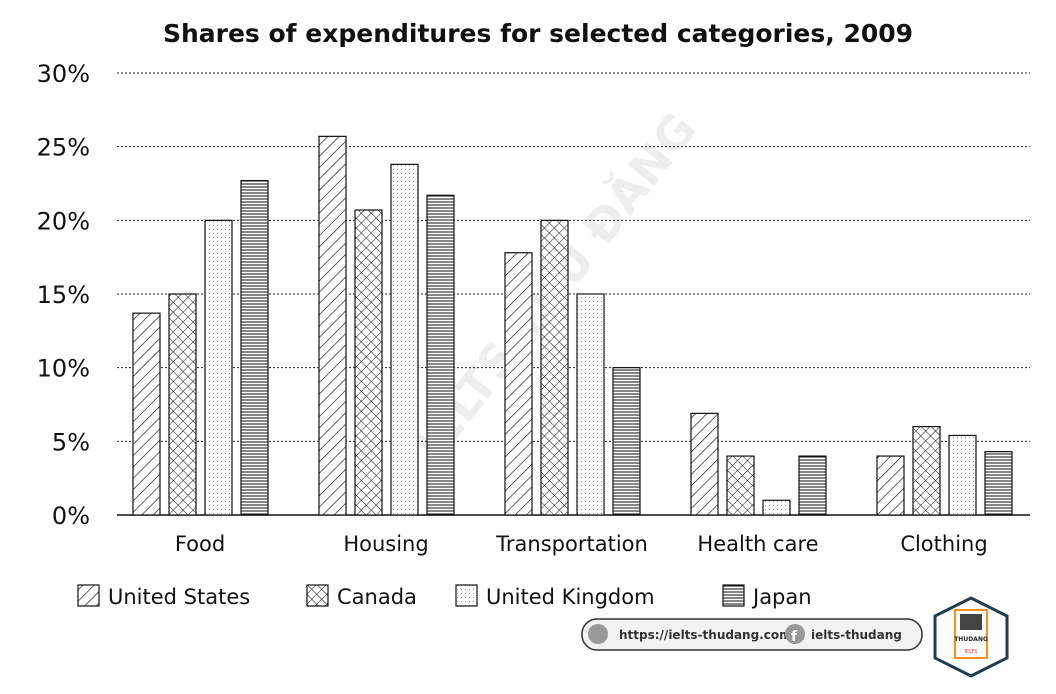  I want to click on website-link: https://ielts-thudang.com, so click(705, 635).